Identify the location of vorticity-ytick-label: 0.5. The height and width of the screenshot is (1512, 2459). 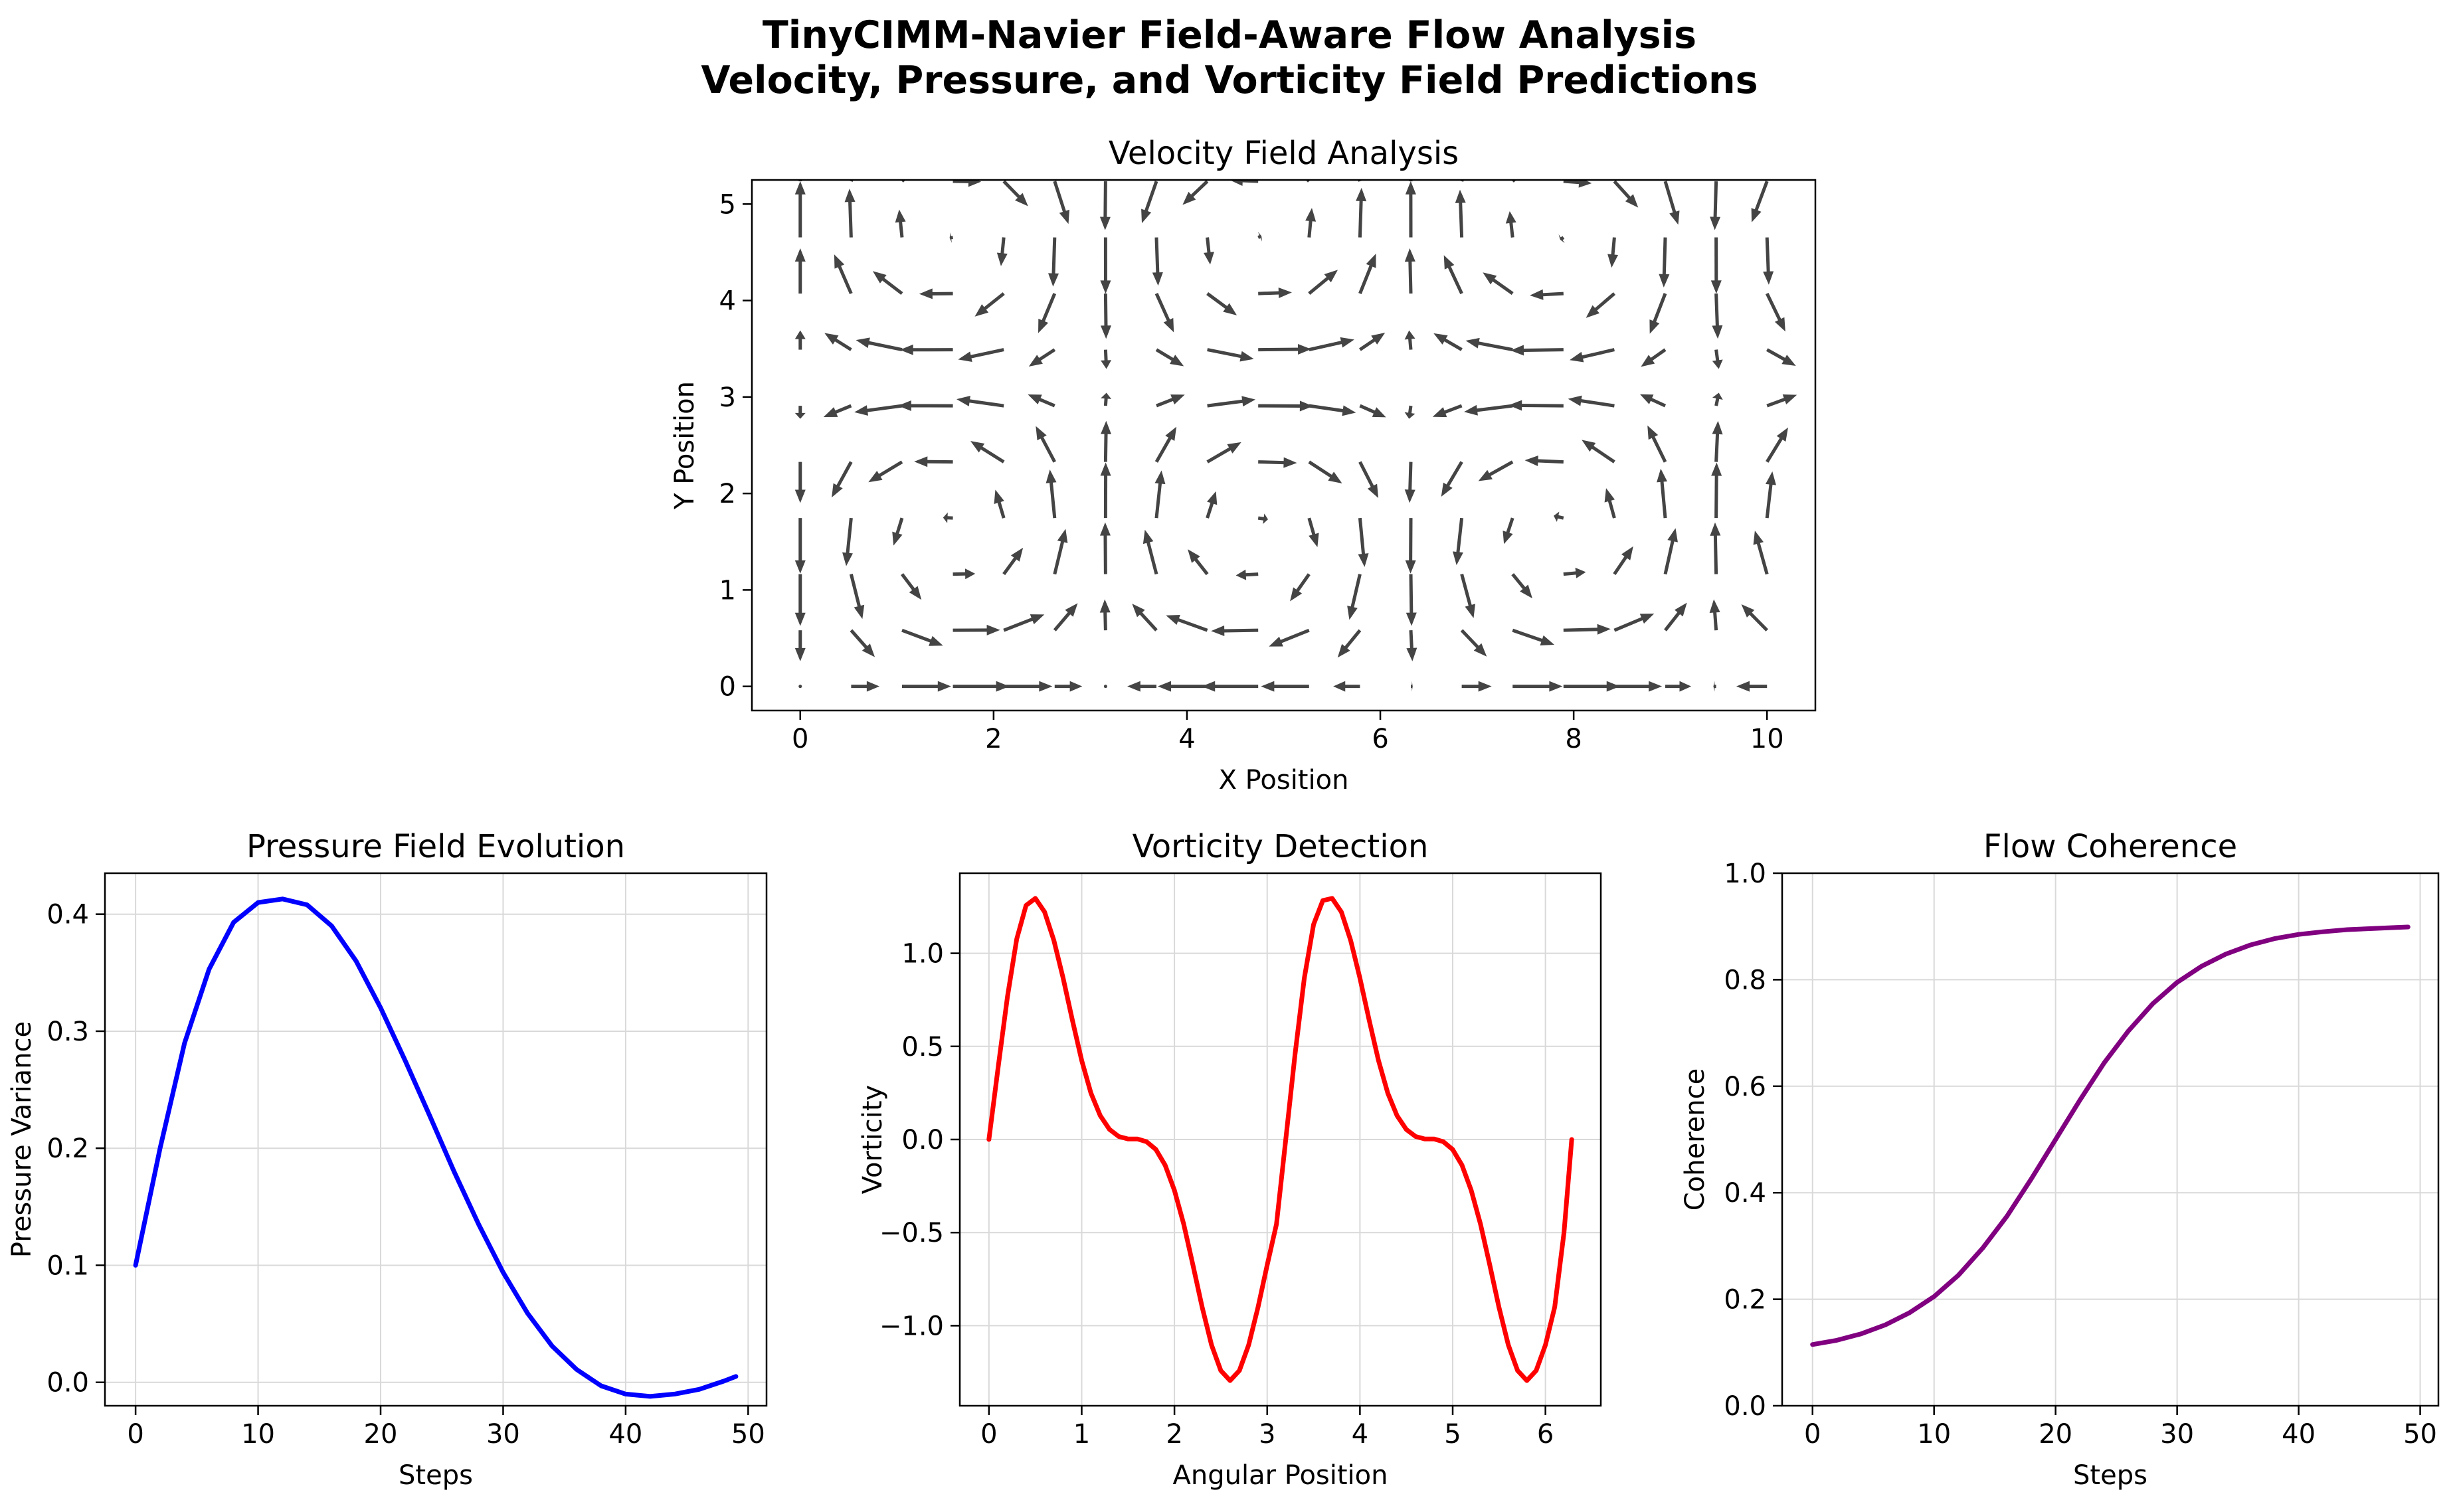
(922, 1047).